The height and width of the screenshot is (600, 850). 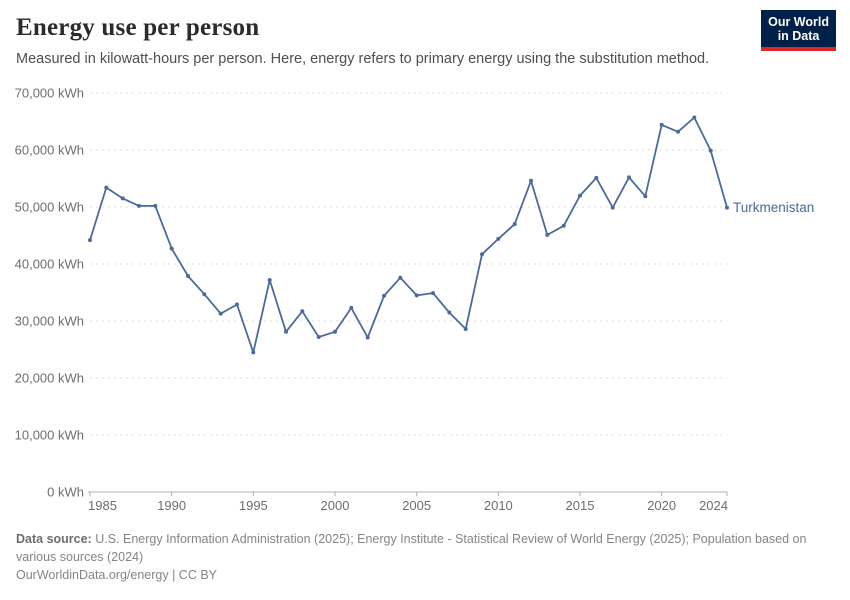 What do you see at coordinates (138, 27) in the screenshot?
I see `page-title: Energy use per person` at bounding box center [138, 27].